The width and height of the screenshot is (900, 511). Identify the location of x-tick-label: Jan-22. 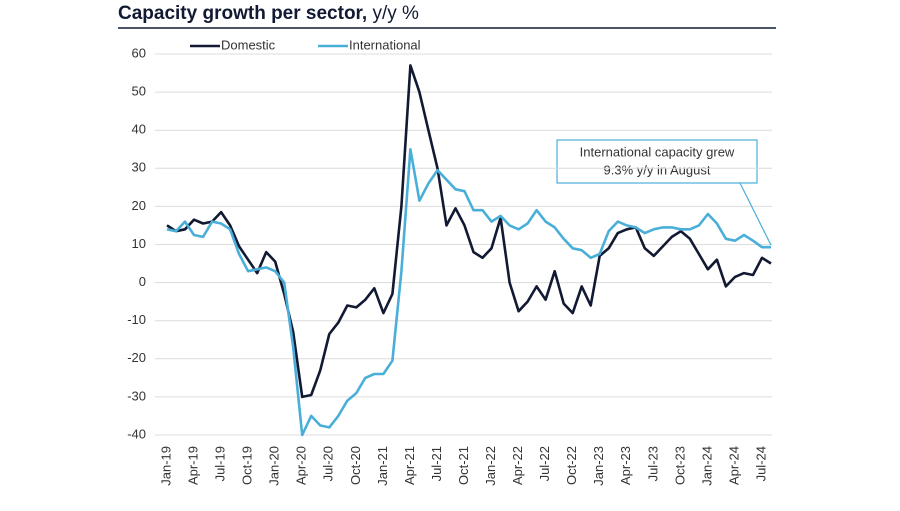
(490, 466).